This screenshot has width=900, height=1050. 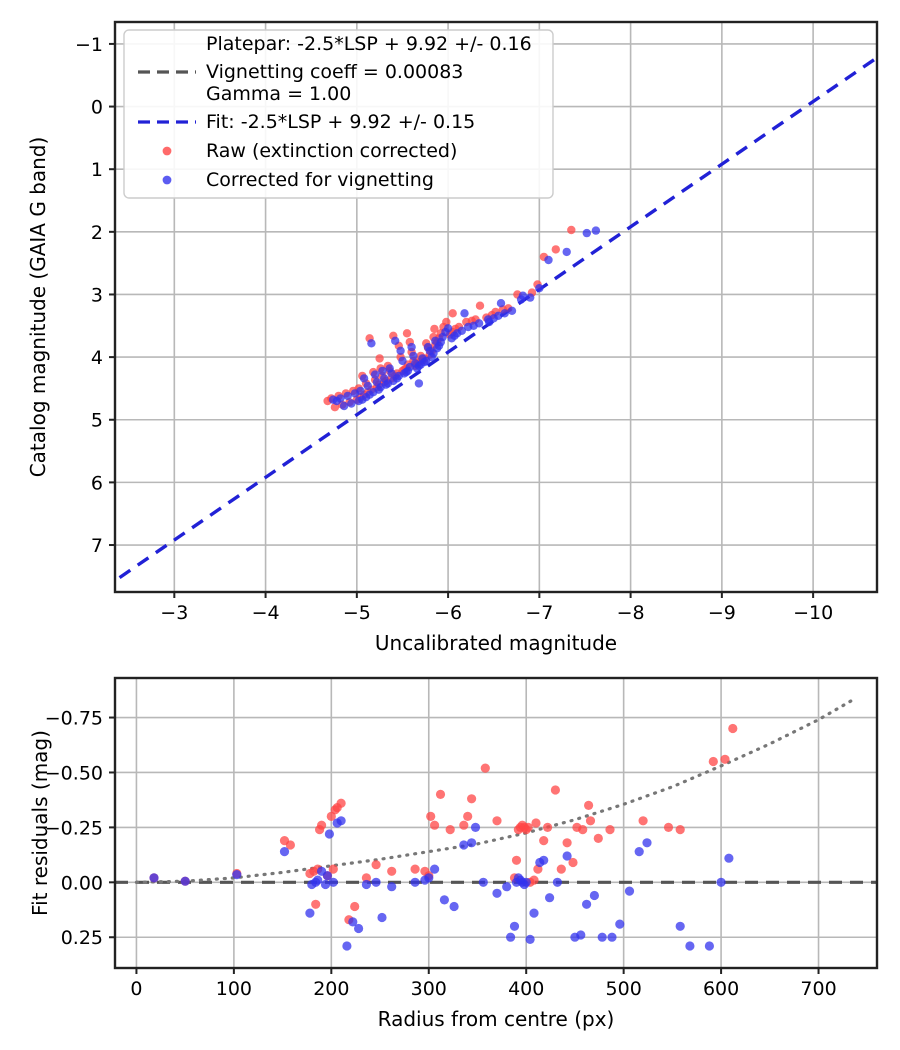 I want to click on x-tick-label: −4, so click(x=266, y=613).